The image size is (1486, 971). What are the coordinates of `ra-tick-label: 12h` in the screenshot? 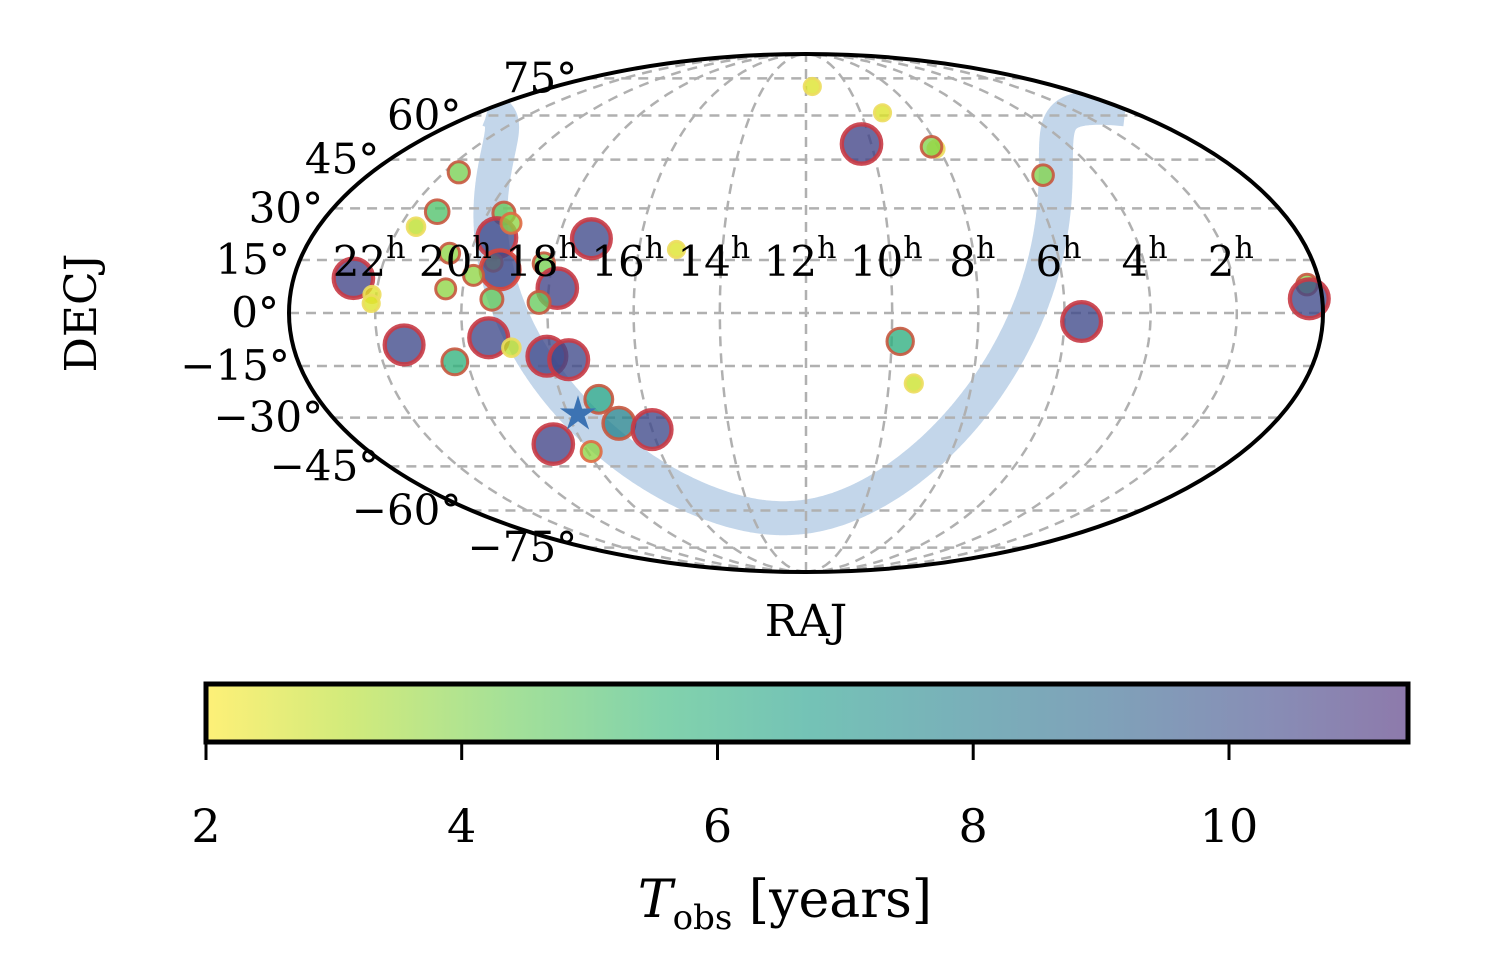 It's located at (800, 258).